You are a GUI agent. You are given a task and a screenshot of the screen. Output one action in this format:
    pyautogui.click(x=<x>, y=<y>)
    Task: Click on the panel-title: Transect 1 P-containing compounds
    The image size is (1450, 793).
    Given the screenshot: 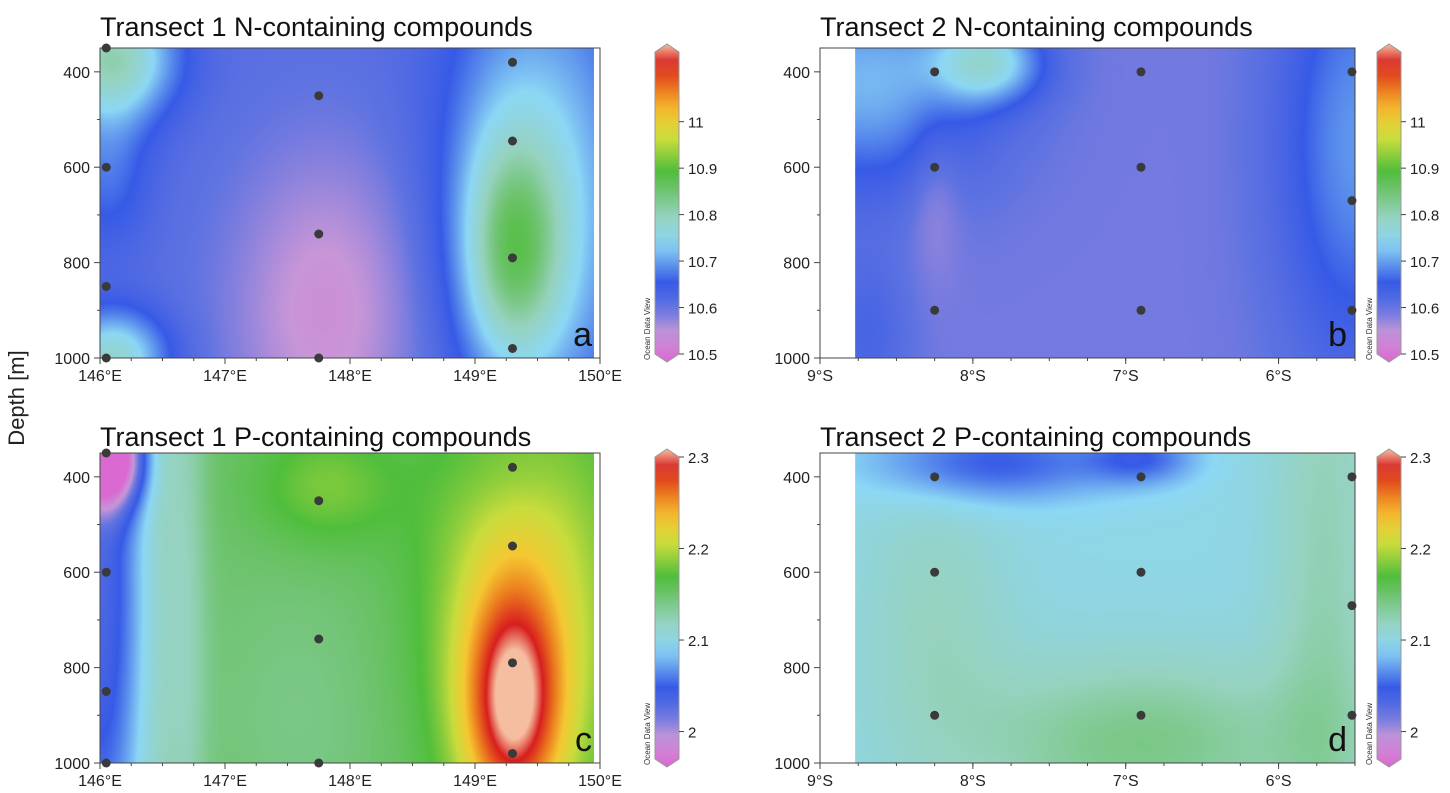 What is the action you would take?
    pyautogui.click(x=315, y=437)
    